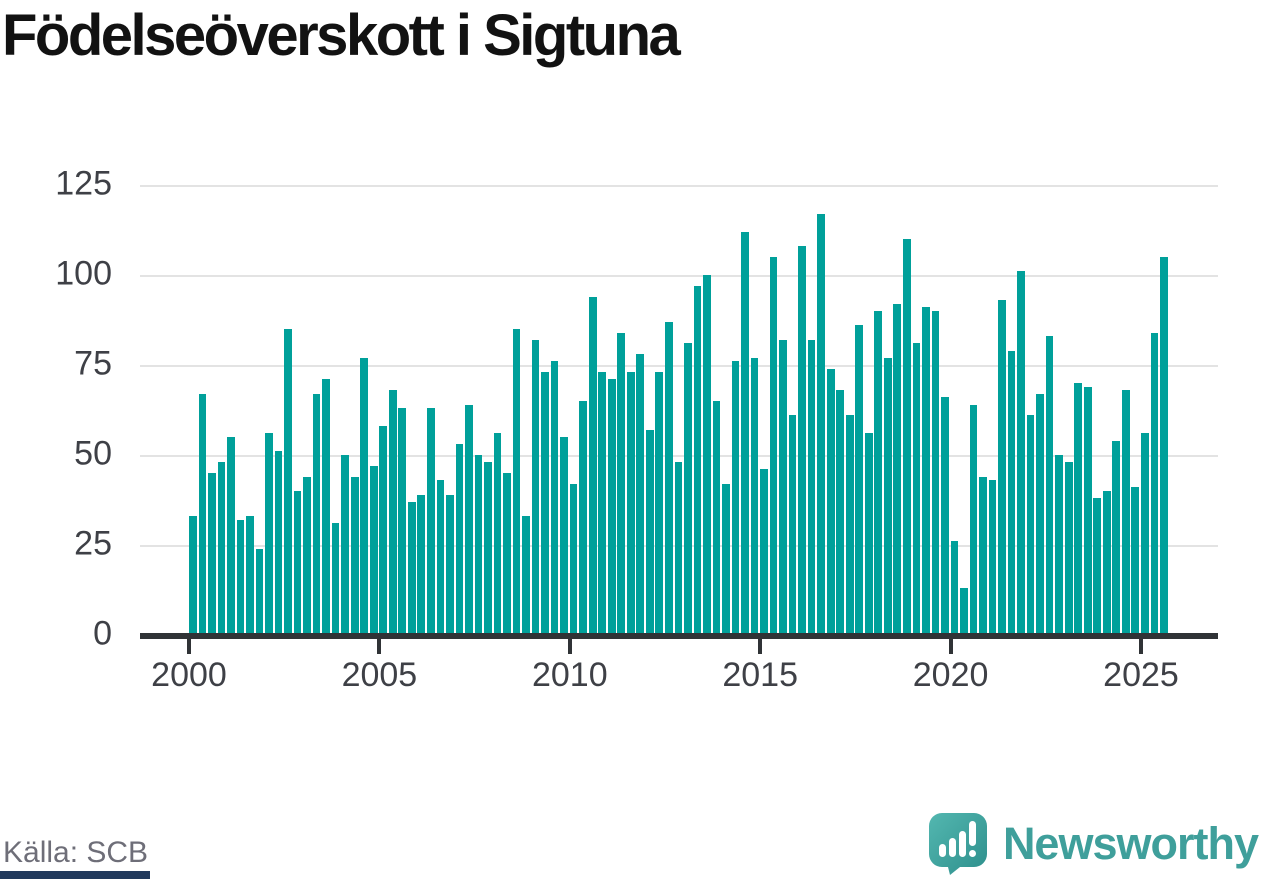 This screenshot has height=879, width=1262. What do you see at coordinates (1135, 561) in the screenshot?
I see `bar-2024Q4` at bounding box center [1135, 561].